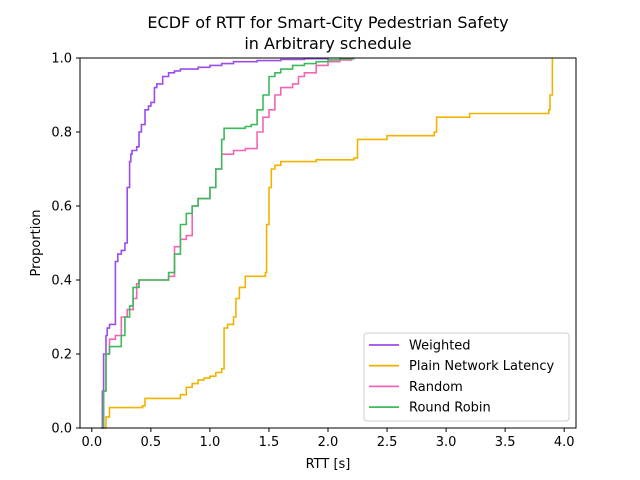 The height and width of the screenshot is (480, 640). What do you see at coordinates (210, 442) in the screenshot?
I see `x-tick-label: 1.0` at bounding box center [210, 442].